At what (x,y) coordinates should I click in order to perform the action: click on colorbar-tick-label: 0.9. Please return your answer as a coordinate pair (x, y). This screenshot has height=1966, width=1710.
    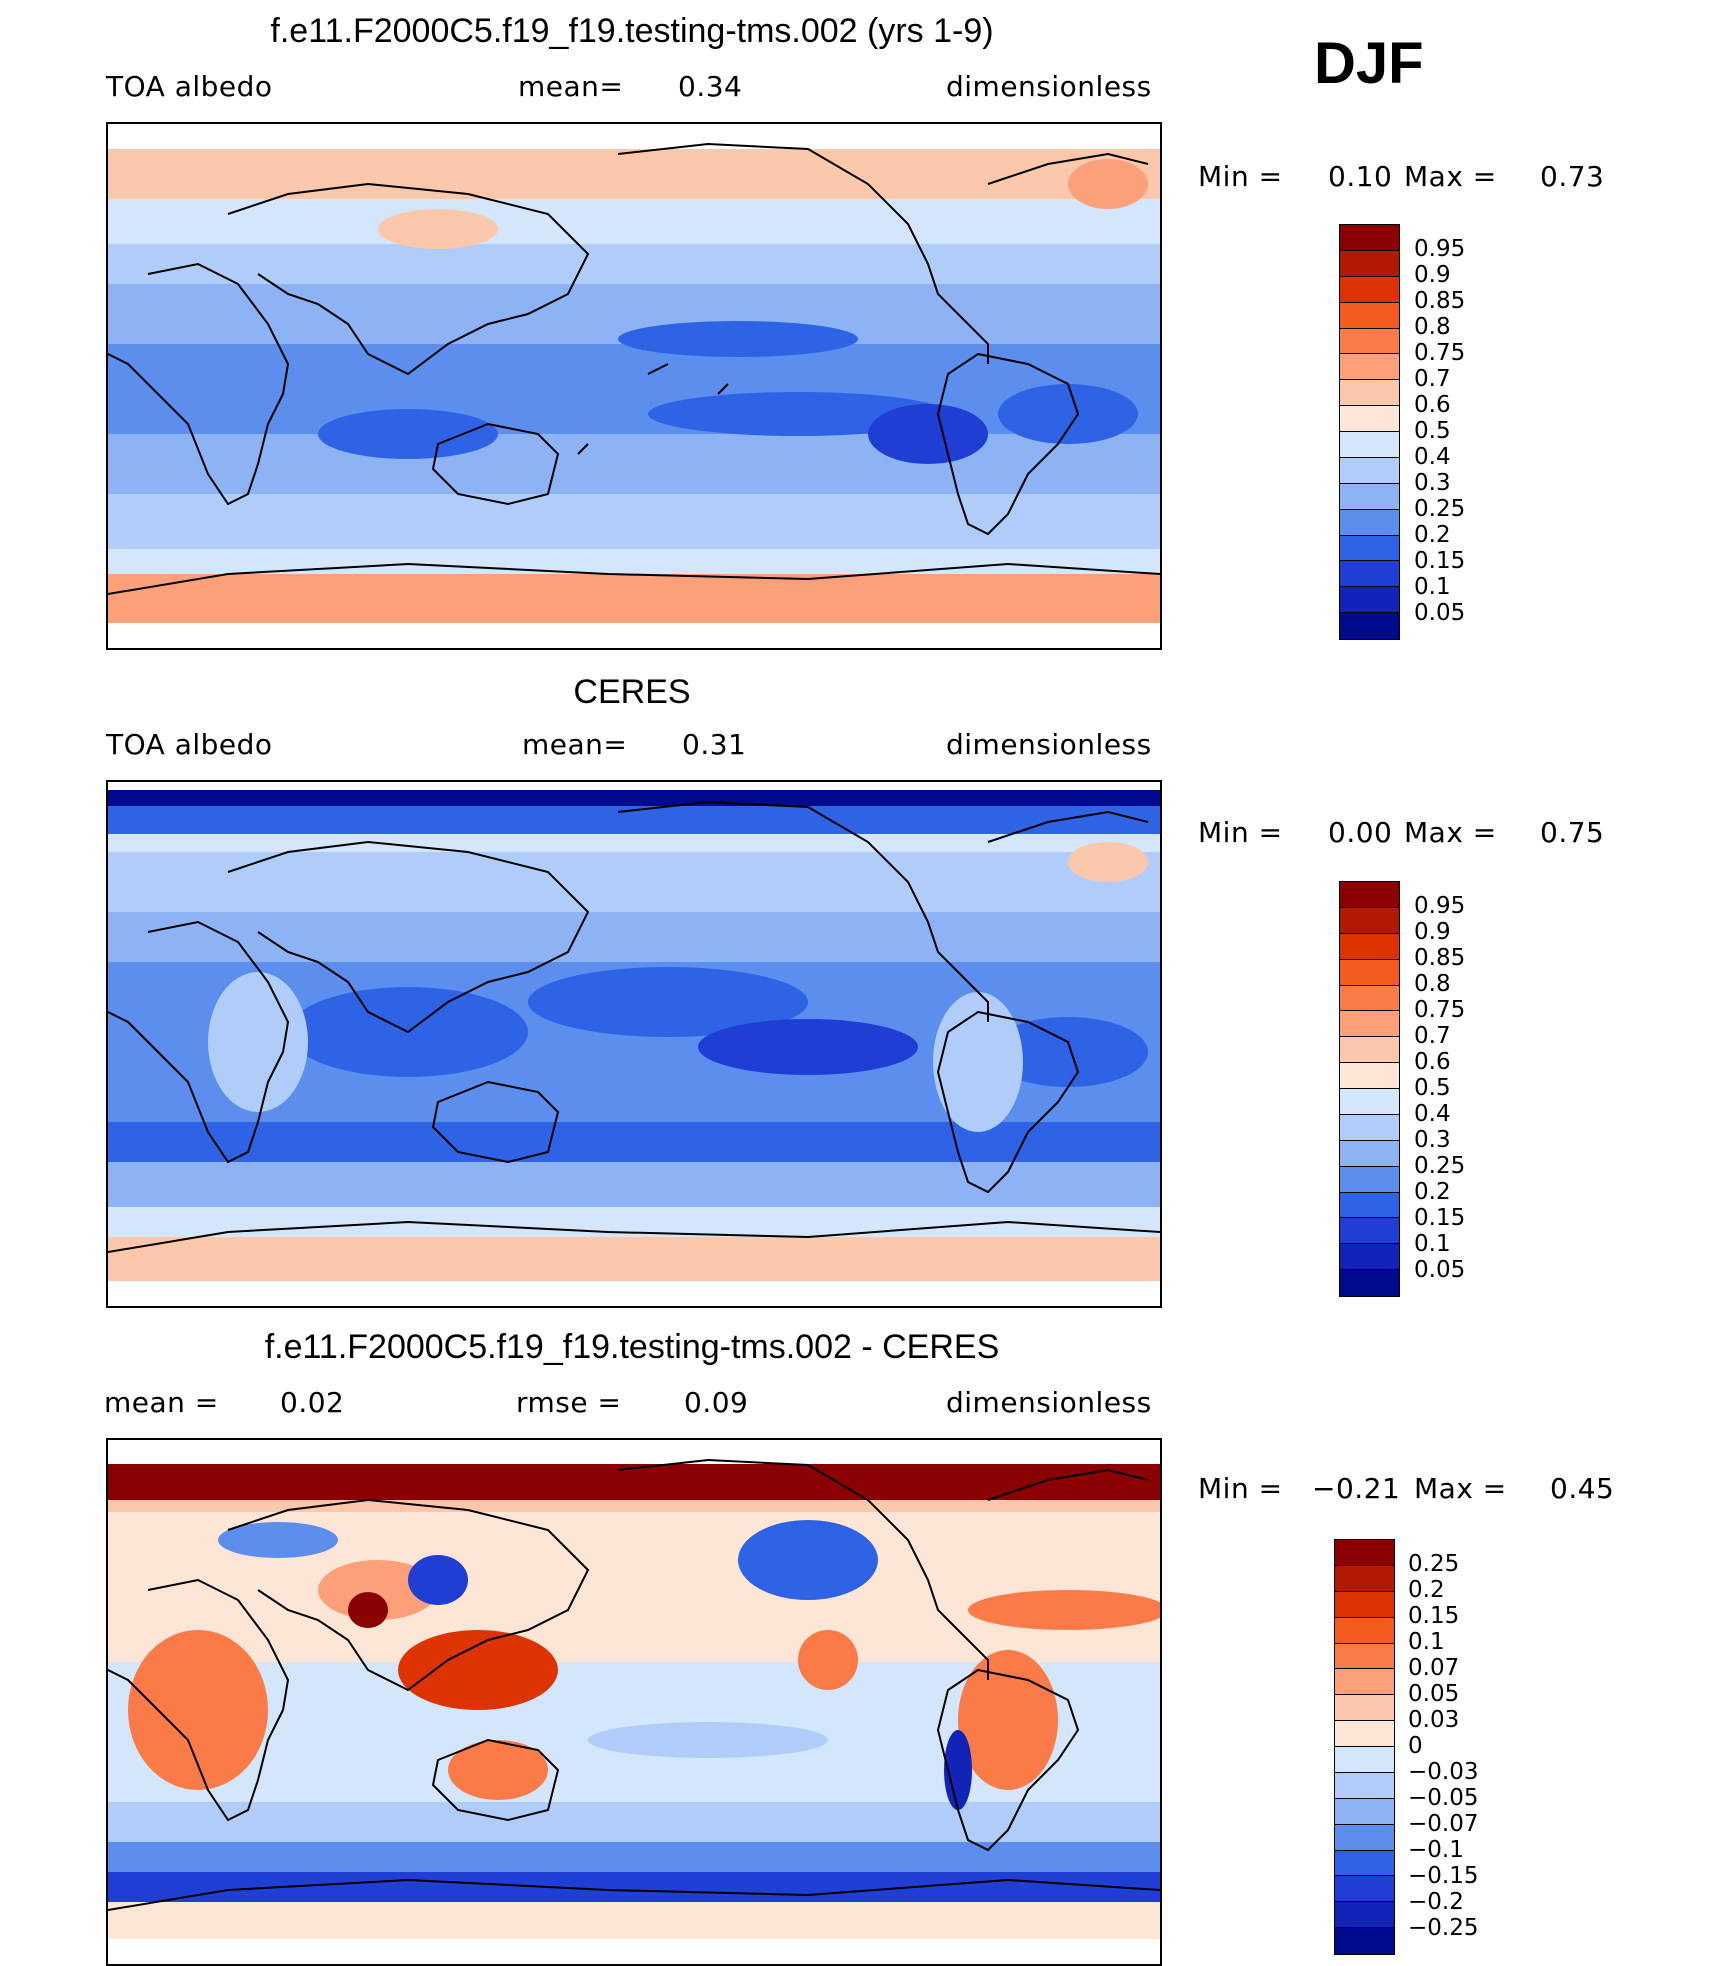
    Looking at the image, I should click on (1432, 932).